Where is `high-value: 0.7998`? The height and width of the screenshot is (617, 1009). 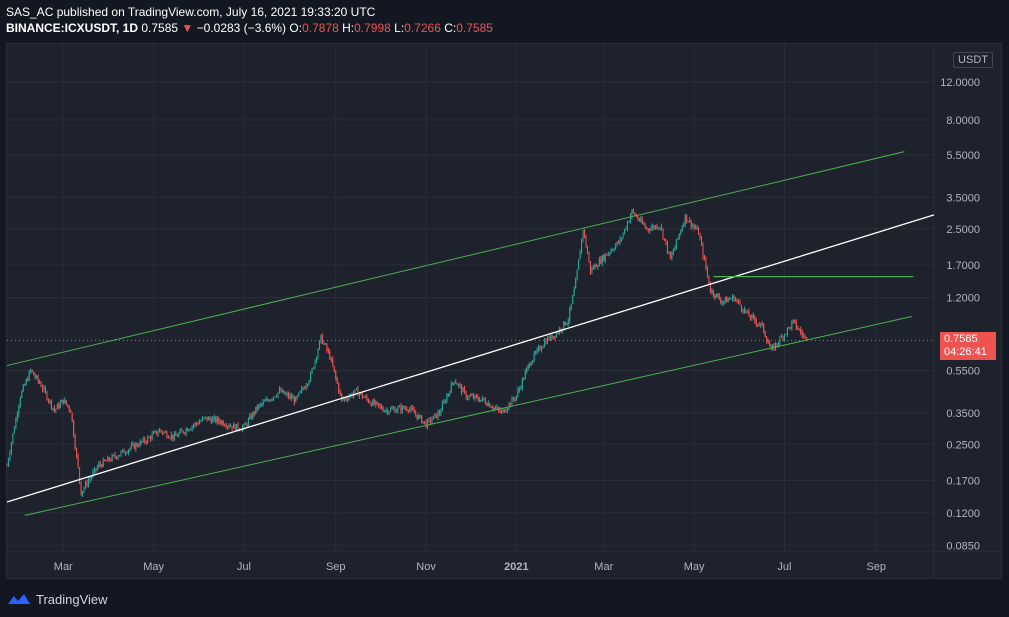
high-value: 0.7998 is located at coordinates (372, 28).